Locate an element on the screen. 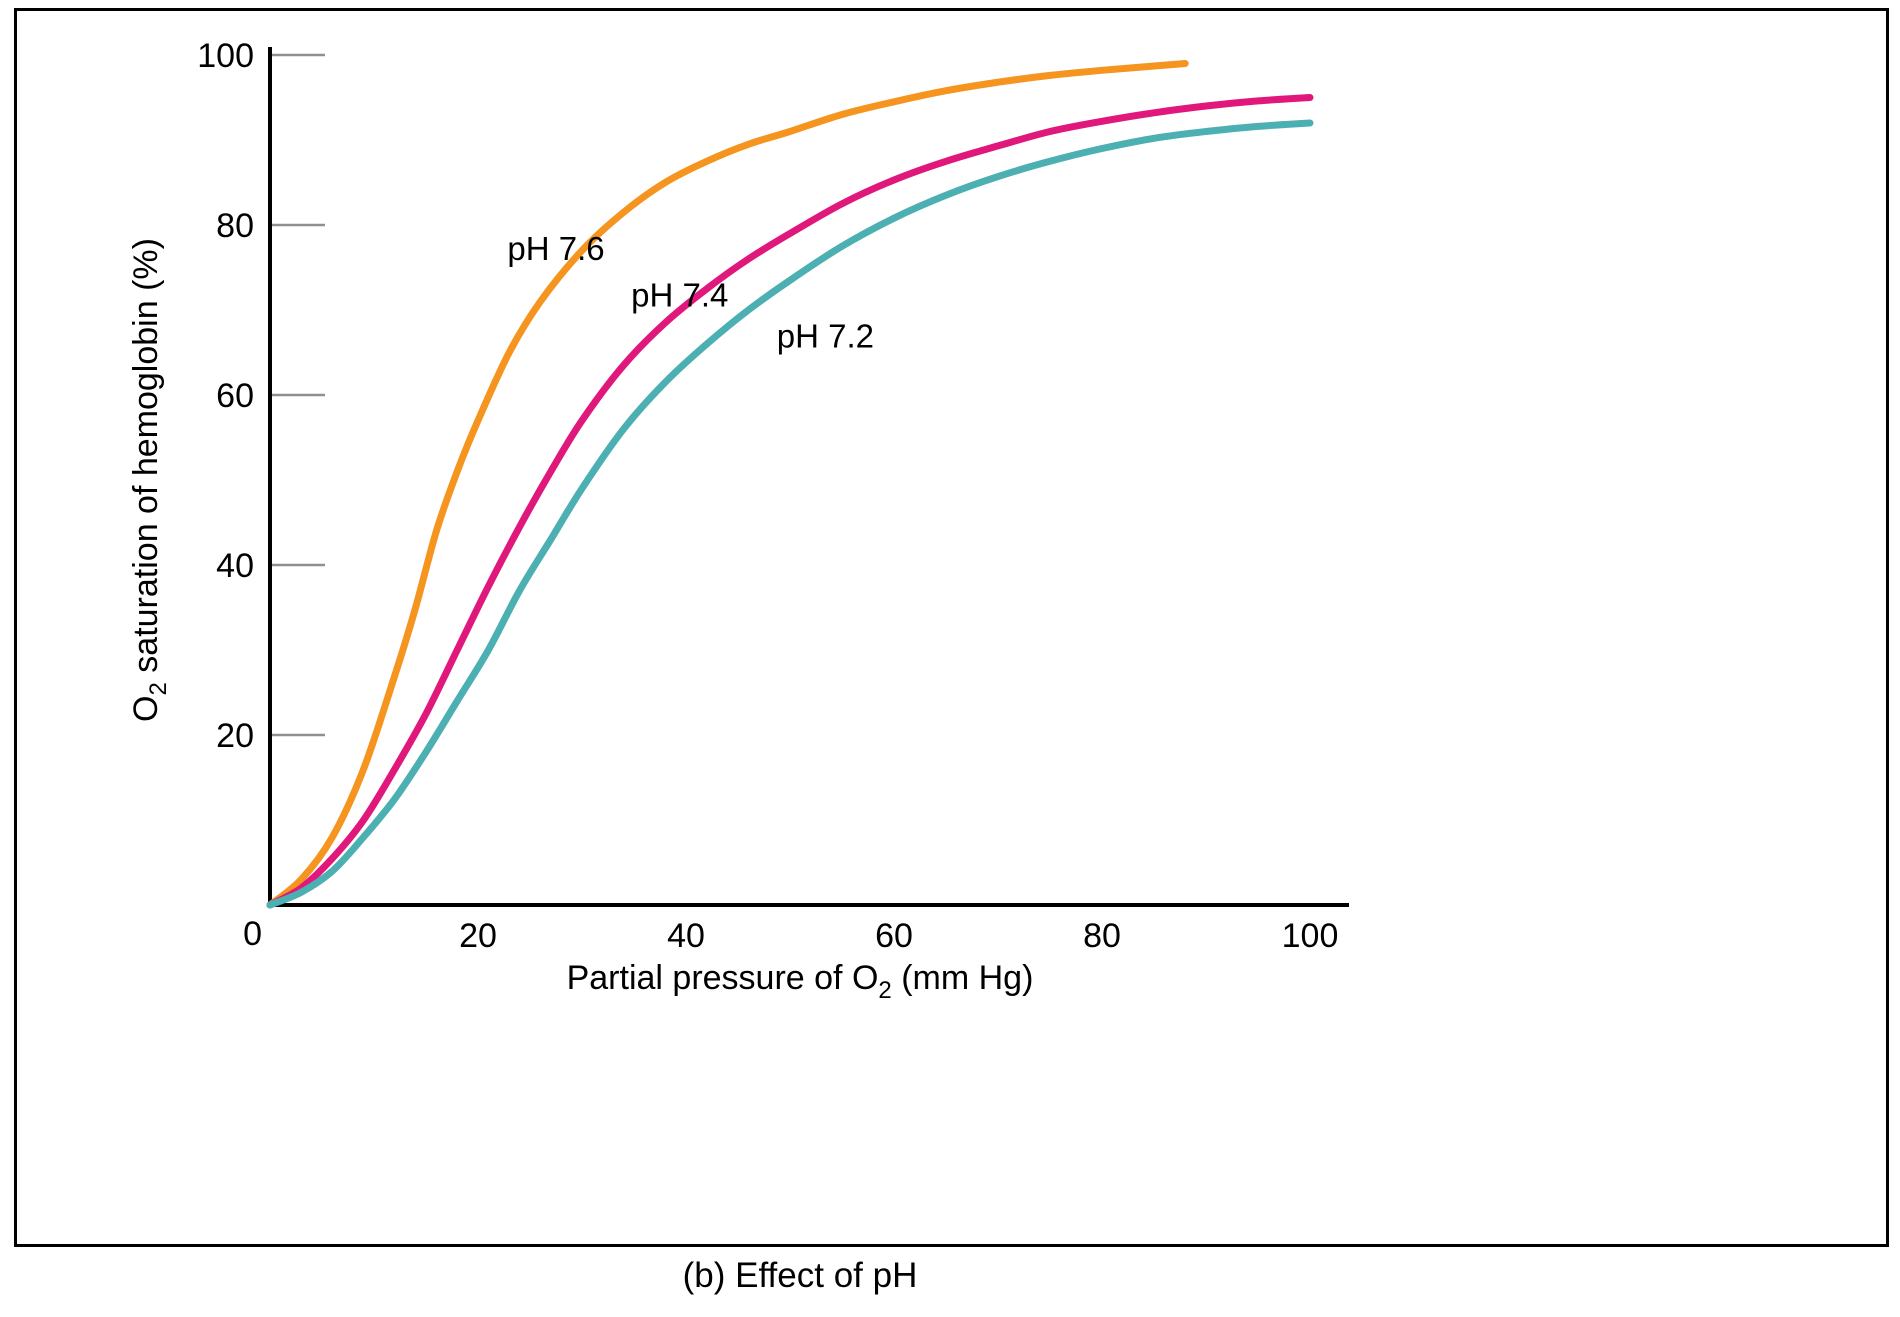 The height and width of the screenshot is (1317, 1900). y-tick-label-80: 80 is located at coordinates (235, 226).